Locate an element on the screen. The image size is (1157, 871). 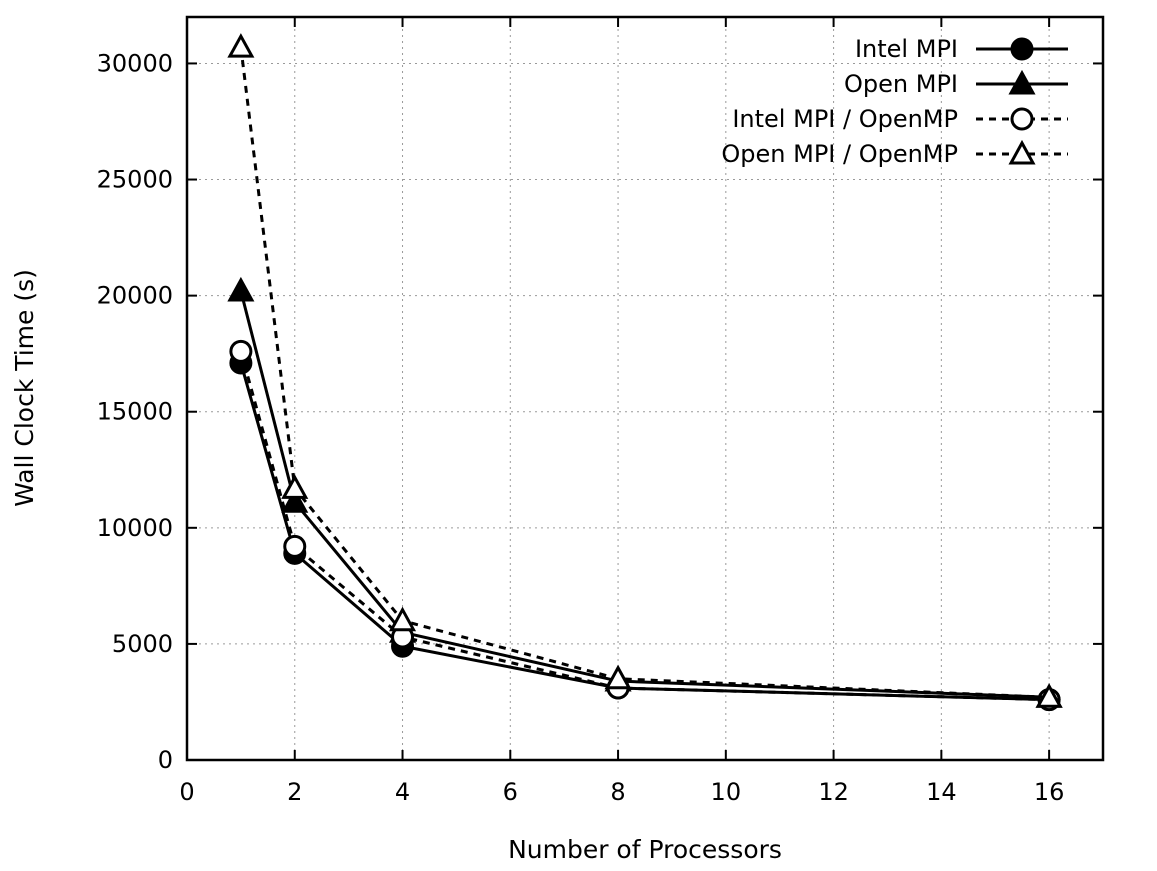
y-tick-label: 10000 is located at coordinates (135, 528).